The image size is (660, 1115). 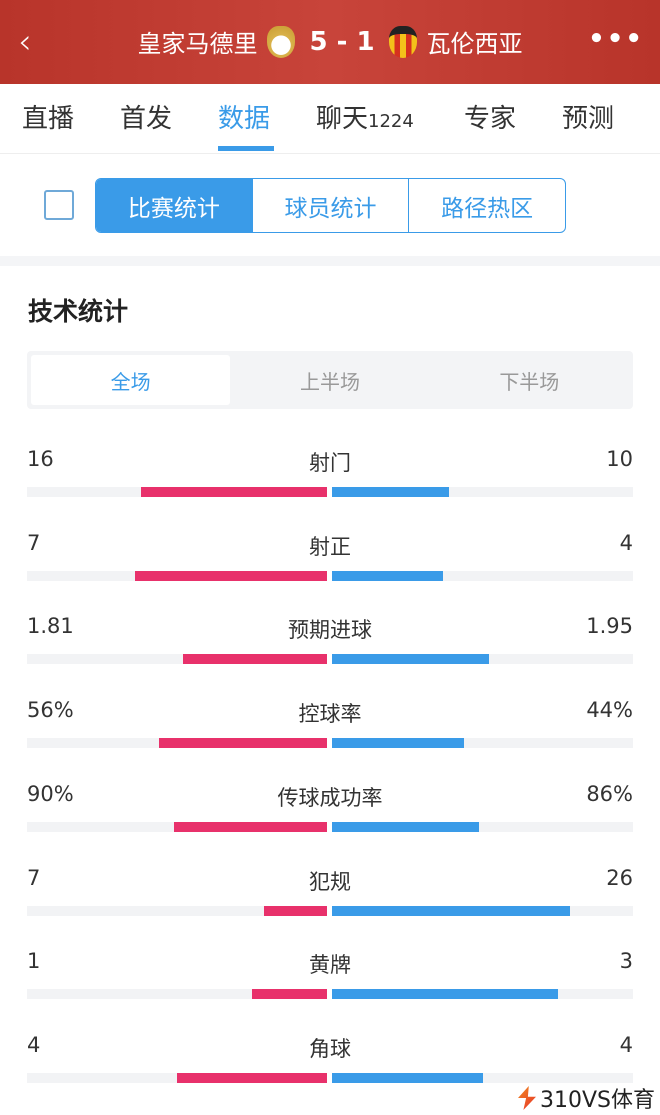 What do you see at coordinates (330, 896) in the screenshot?
I see `stat-row: 7 犯规 26` at bounding box center [330, 896].